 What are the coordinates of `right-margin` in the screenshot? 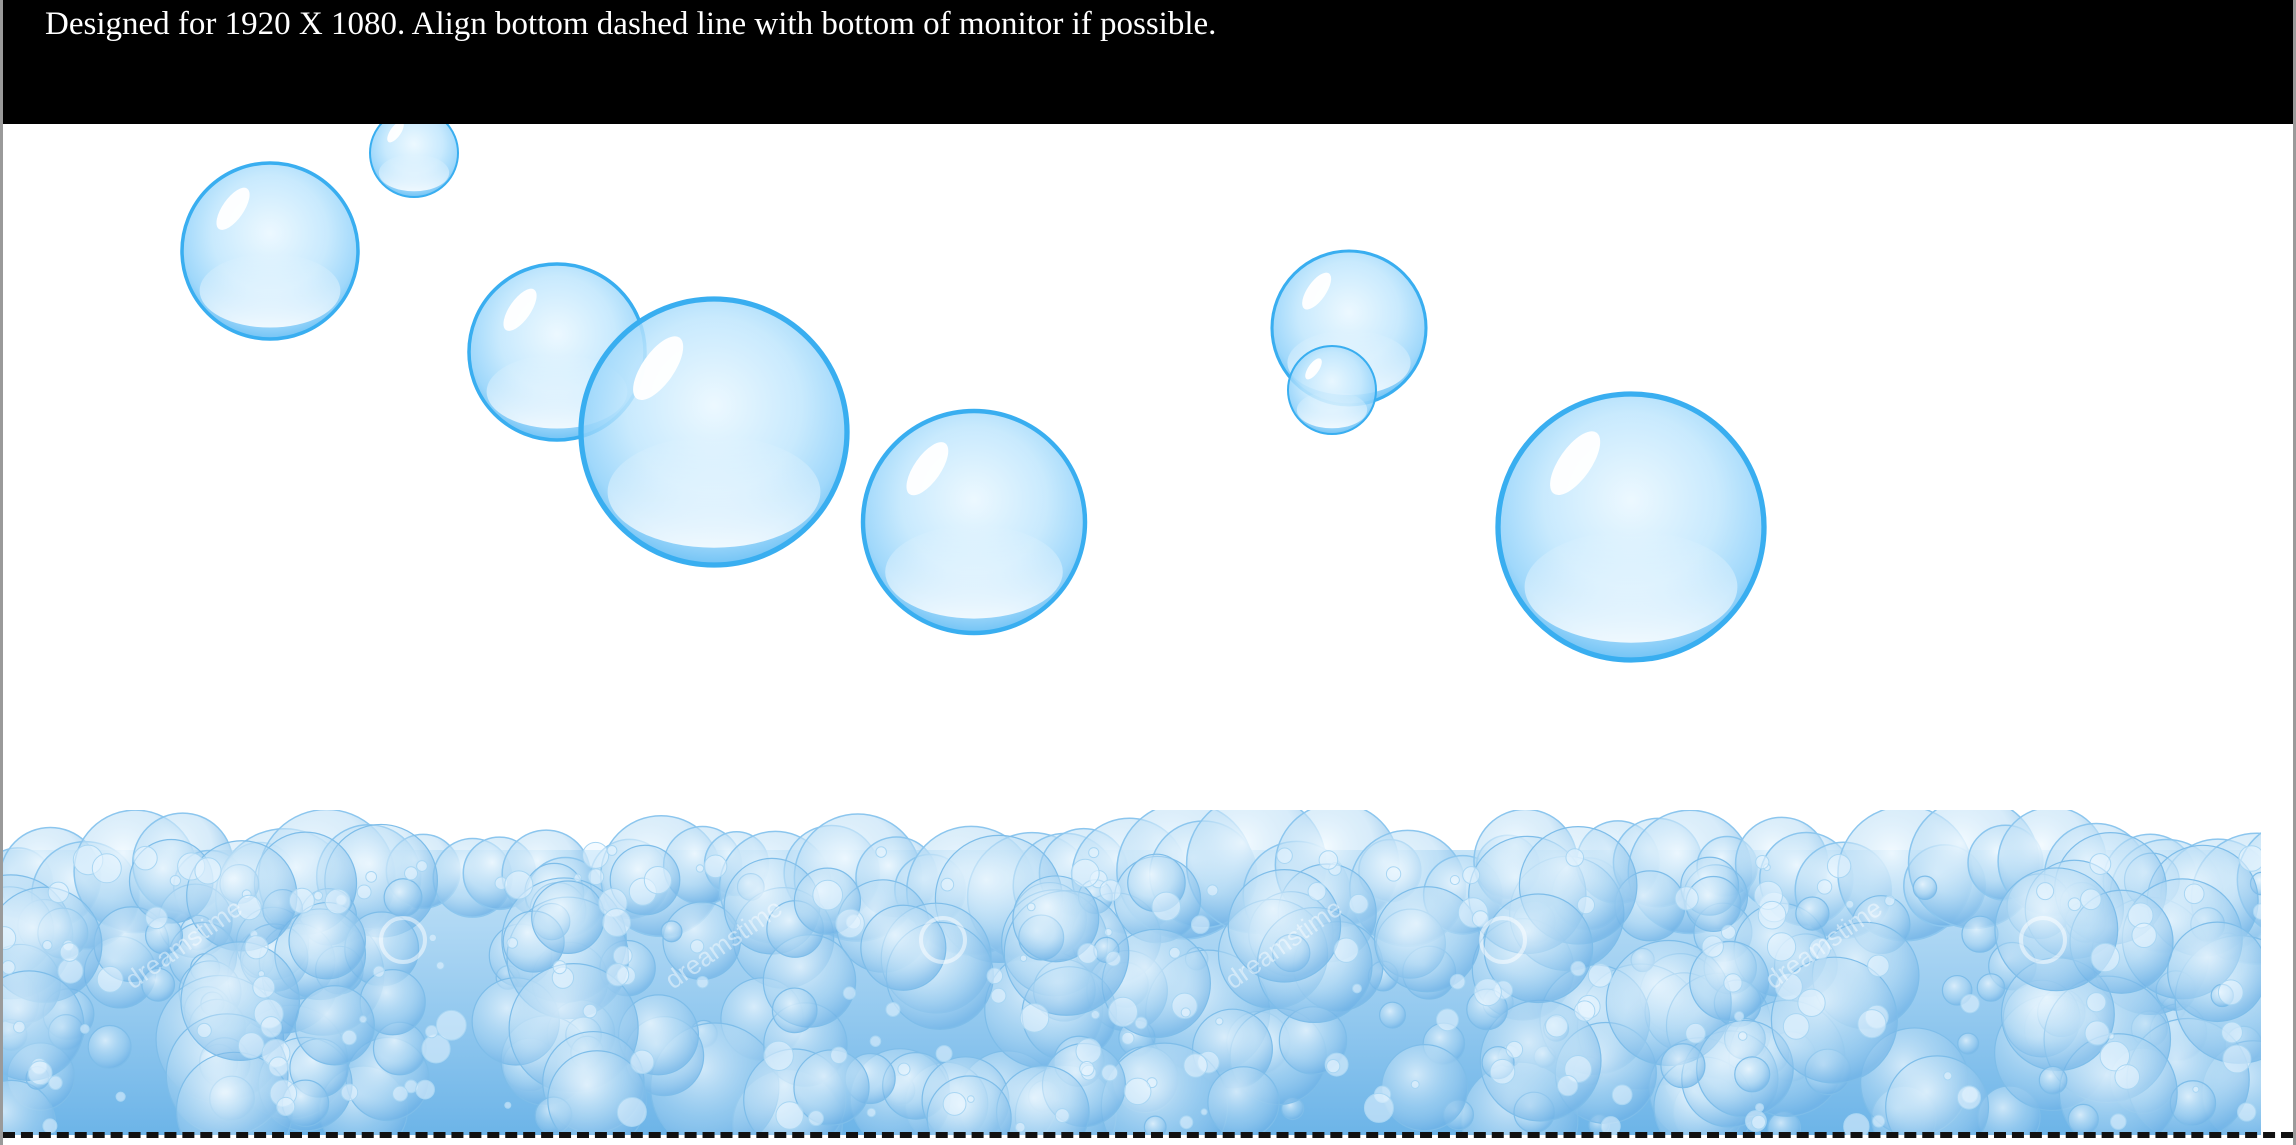 It's located at (2277, 634).